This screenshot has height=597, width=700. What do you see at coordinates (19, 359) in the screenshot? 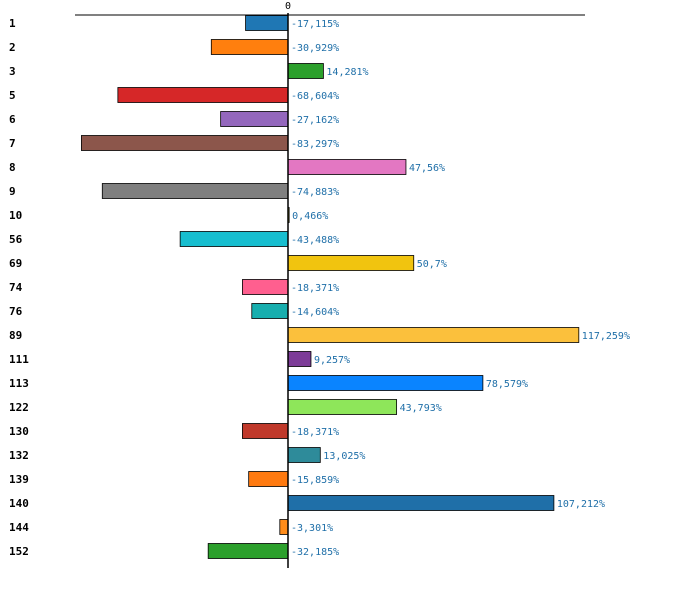
I see `category-label-111: 111` at bounding box center [19, 359].